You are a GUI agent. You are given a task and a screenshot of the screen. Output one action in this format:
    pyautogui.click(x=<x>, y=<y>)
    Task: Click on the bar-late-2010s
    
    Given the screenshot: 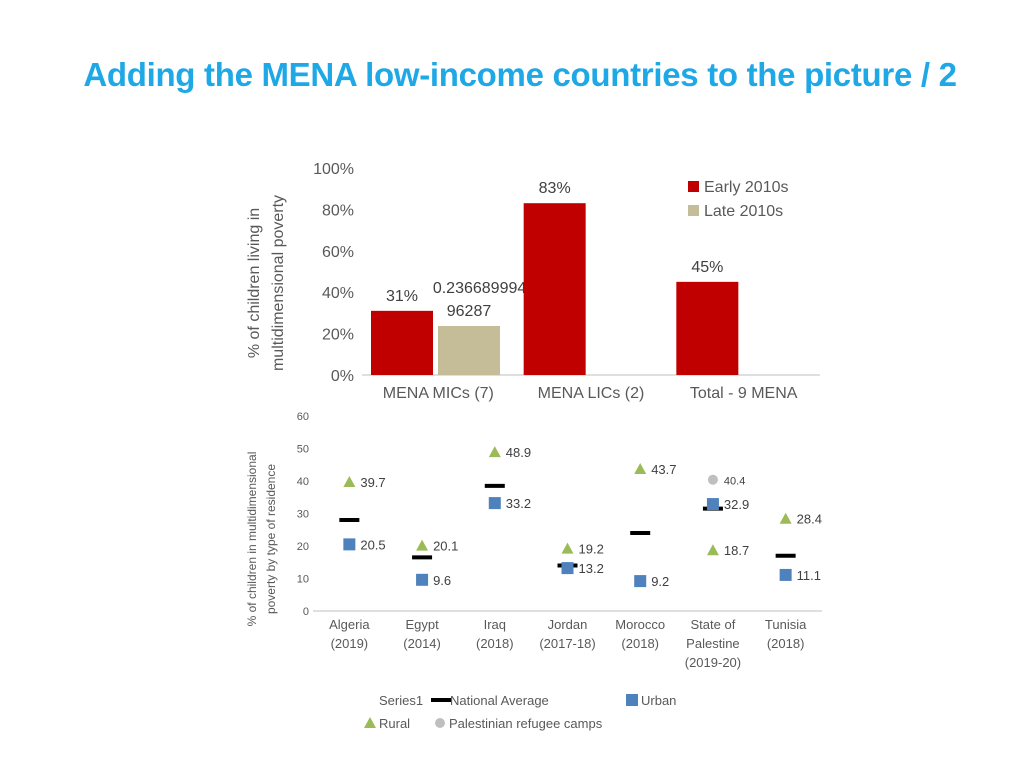 What is the action you would take?
    pyautogui.click(x=469, y=350)
    